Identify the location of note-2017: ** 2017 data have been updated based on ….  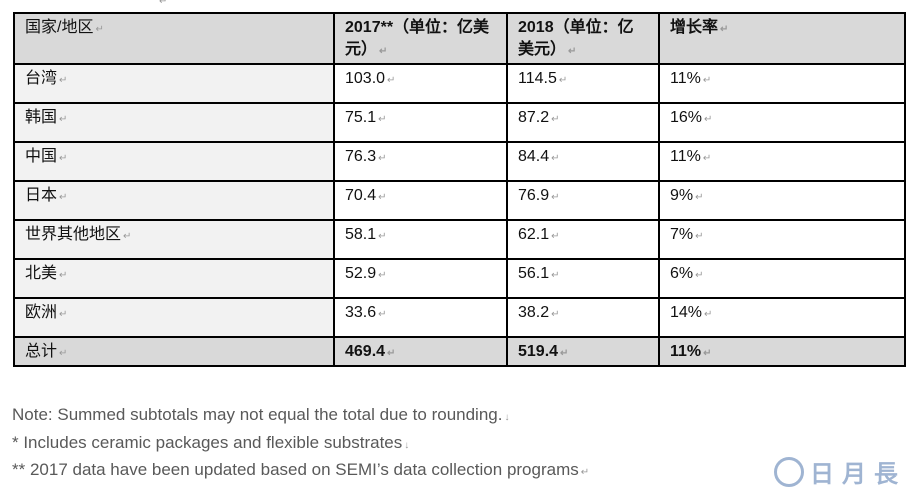
(301, 469).